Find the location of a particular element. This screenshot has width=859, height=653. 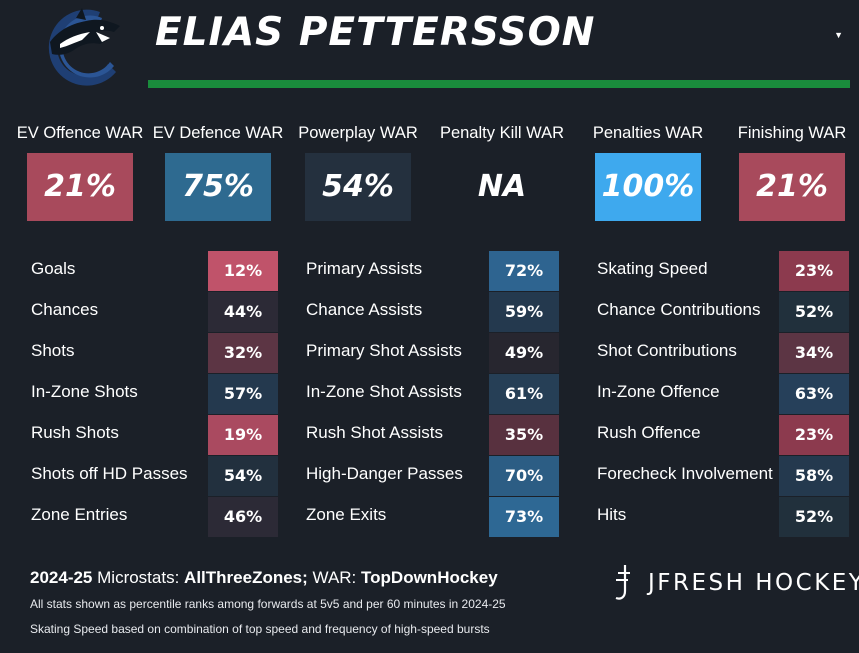

stat-row: In-Zone Shots 57% is located at coordinates (154, 393).